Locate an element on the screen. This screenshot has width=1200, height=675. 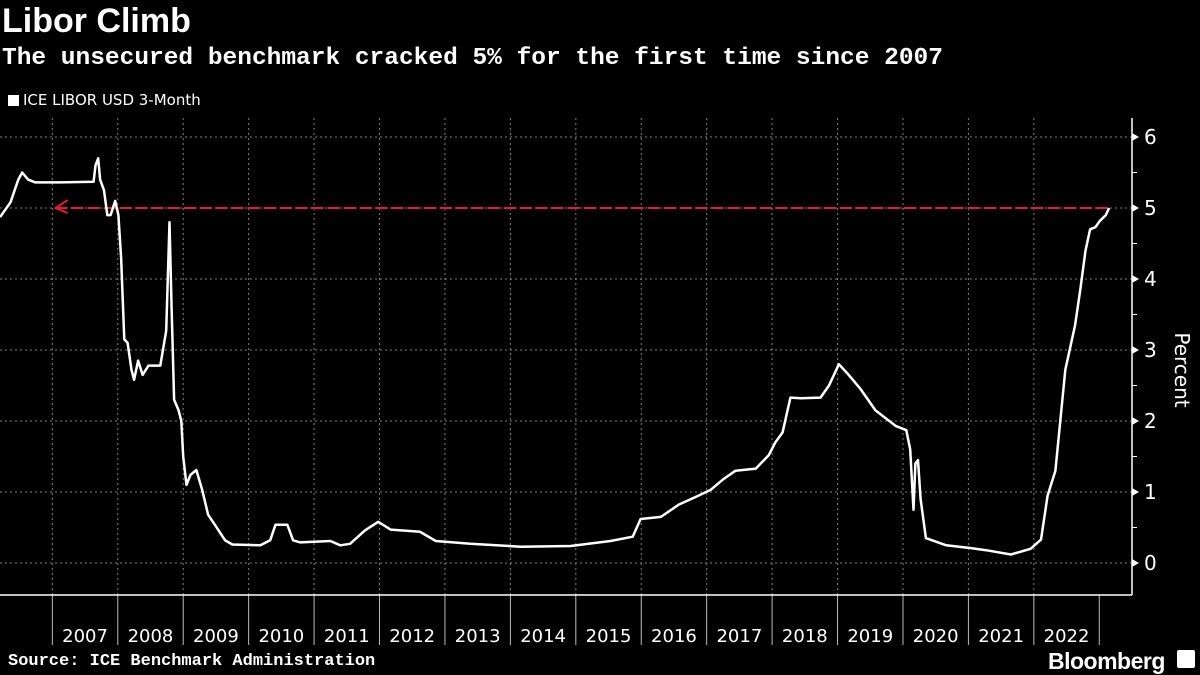
x-tick-label: 2008 is located at coordinates (151, 636).